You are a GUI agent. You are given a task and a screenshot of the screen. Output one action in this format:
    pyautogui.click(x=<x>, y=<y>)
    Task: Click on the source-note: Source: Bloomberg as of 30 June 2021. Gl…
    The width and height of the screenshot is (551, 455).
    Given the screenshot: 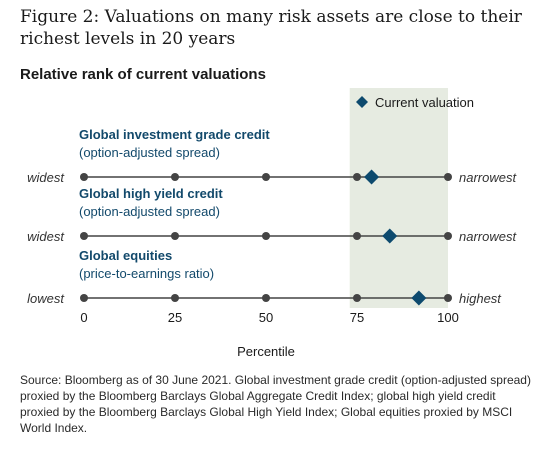 What is the action you would take?
    pyautogui.click(x=275, y=404)
    